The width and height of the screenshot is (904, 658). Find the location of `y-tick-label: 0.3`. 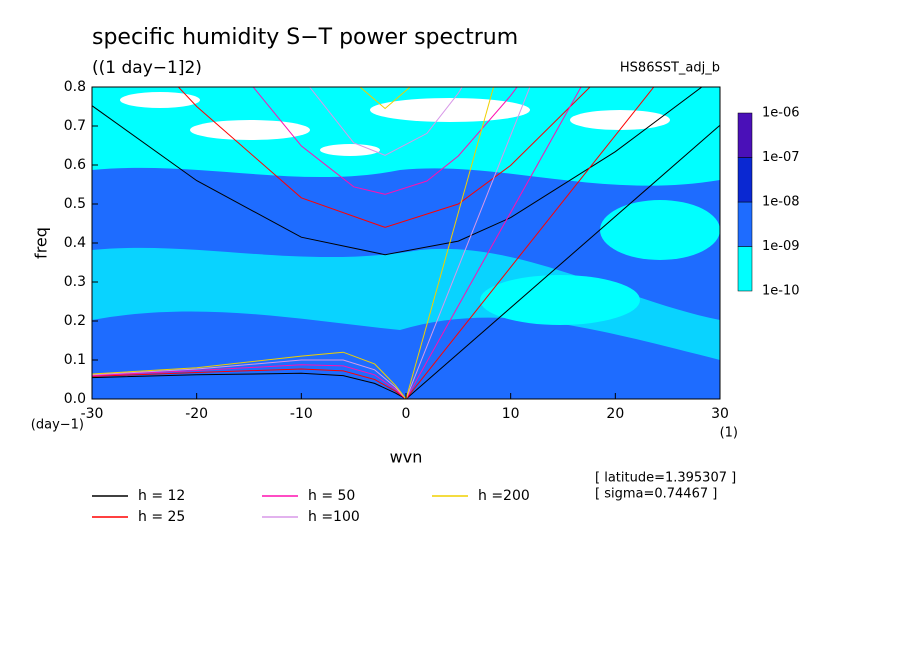

y-tick-label: 0.3 is located at coordinates (75, 282).